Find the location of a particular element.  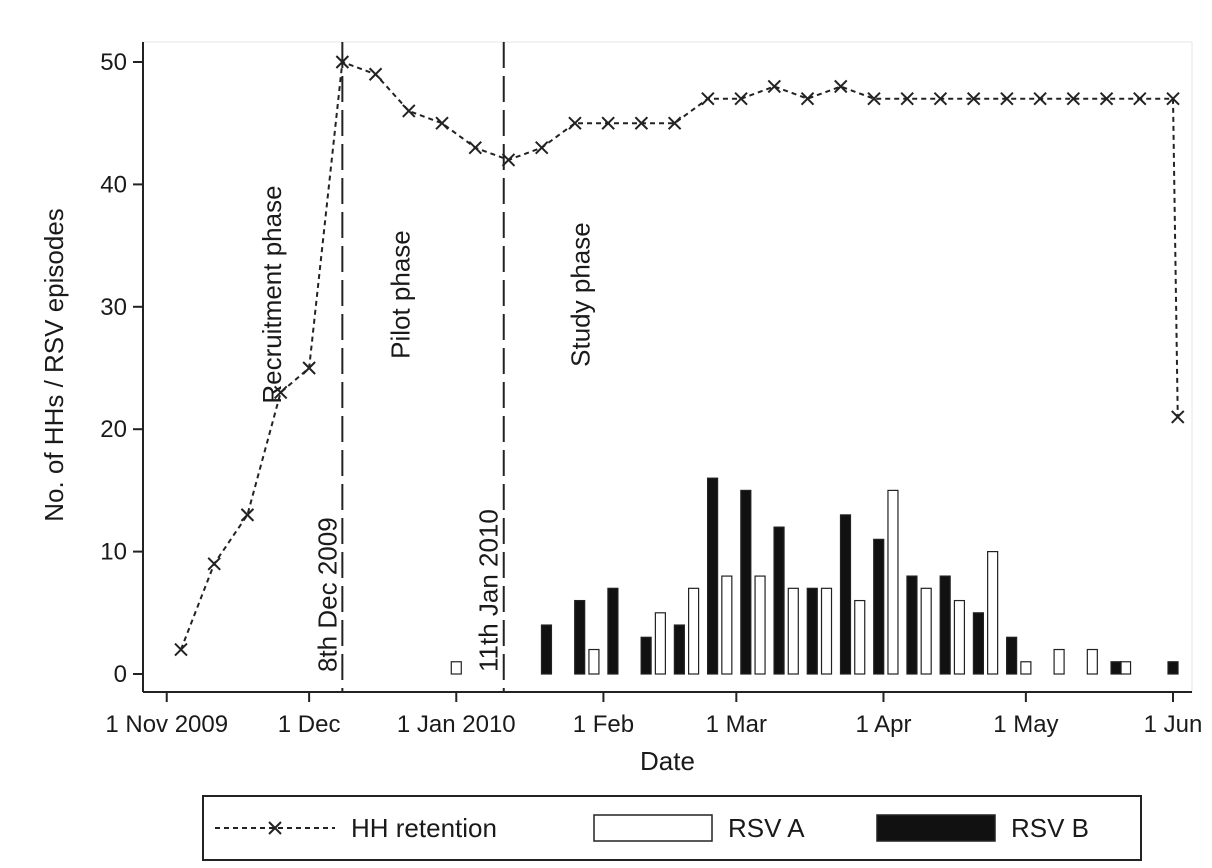

x-axis-title: Date is located at coordinates (667, 761).